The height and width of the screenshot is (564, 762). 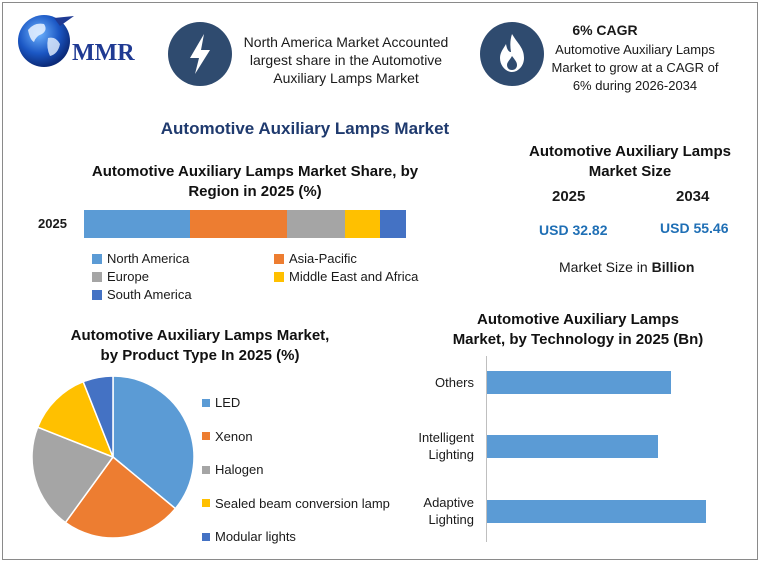 I want to click on legend-label: Middle East and Africa, so click(x=354, y=276).